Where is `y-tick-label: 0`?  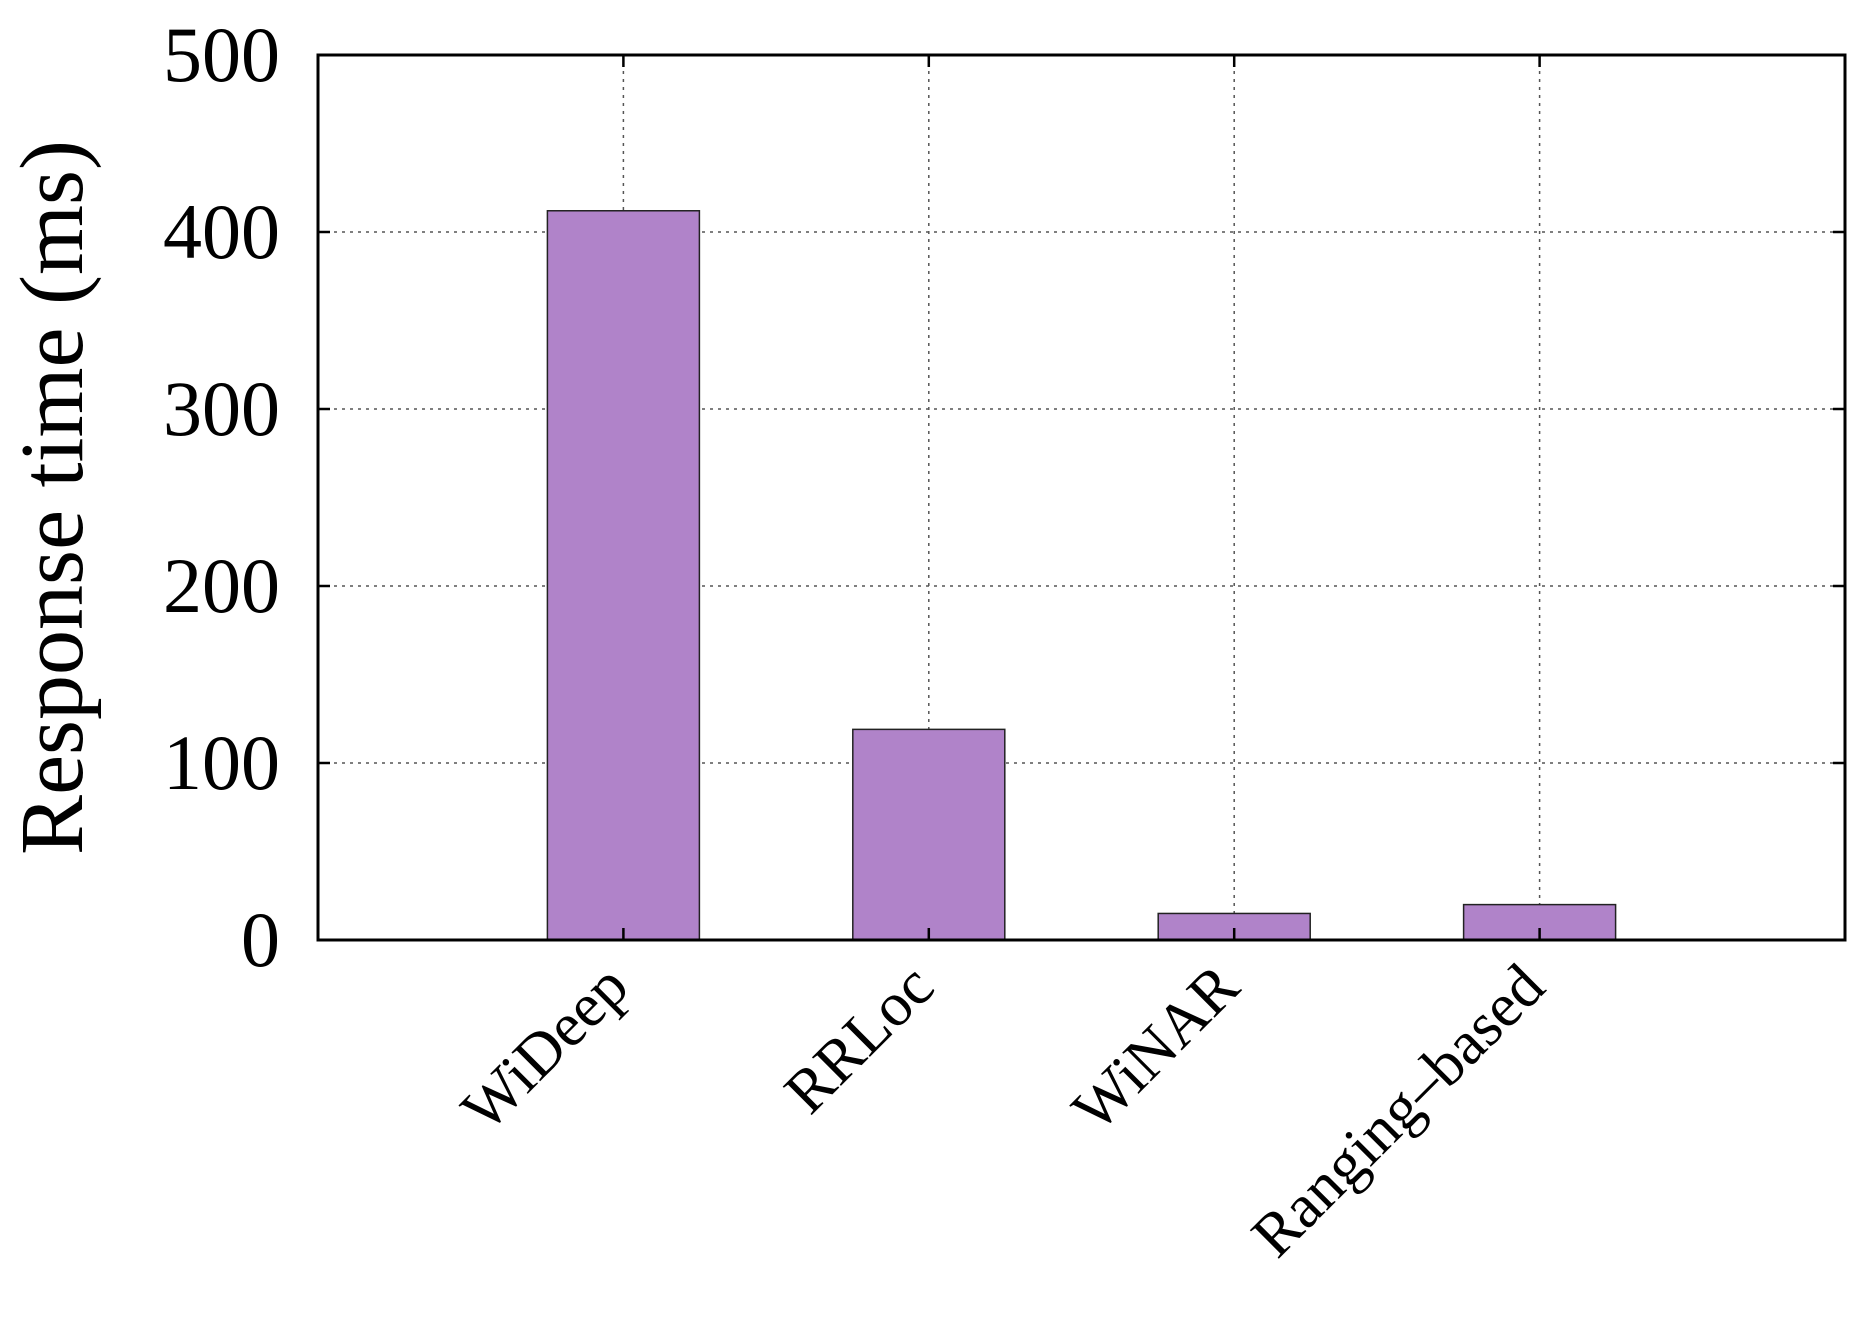
y-tick-label: 0 is located at coordinates (260, 939).